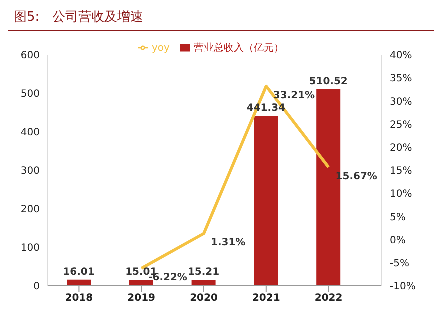 This screenshot has height=327, width=442. Describe the element at coordinates (401, 79) in the screenshot. I see `y2-tick-label: 35%` at that location.